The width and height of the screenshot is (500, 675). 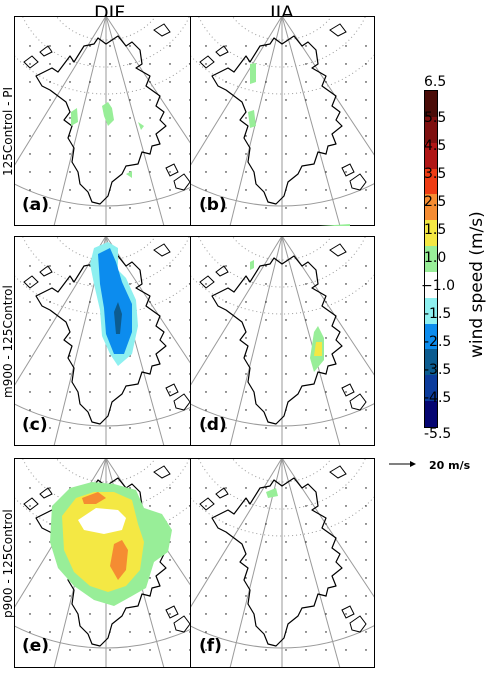 What do you see at coordinates (8, 563) in the screenshot?
I see `row-label-3: p900 - 125Control` at bounding box center [8, 563].